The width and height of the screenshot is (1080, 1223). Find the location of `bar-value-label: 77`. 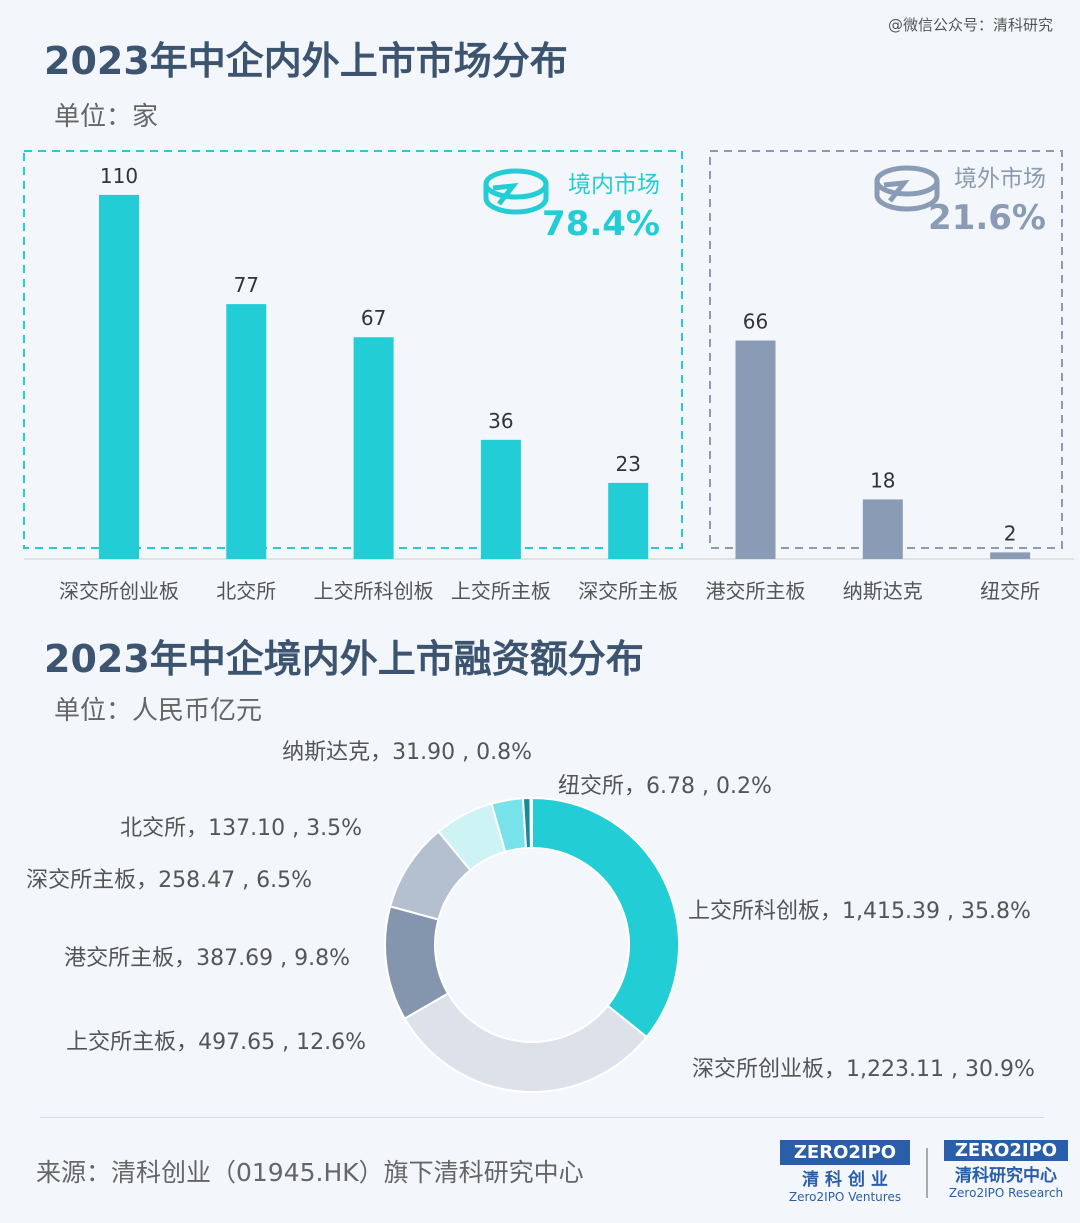

bar-value-label: 77 is located at coordinates (246, 285).